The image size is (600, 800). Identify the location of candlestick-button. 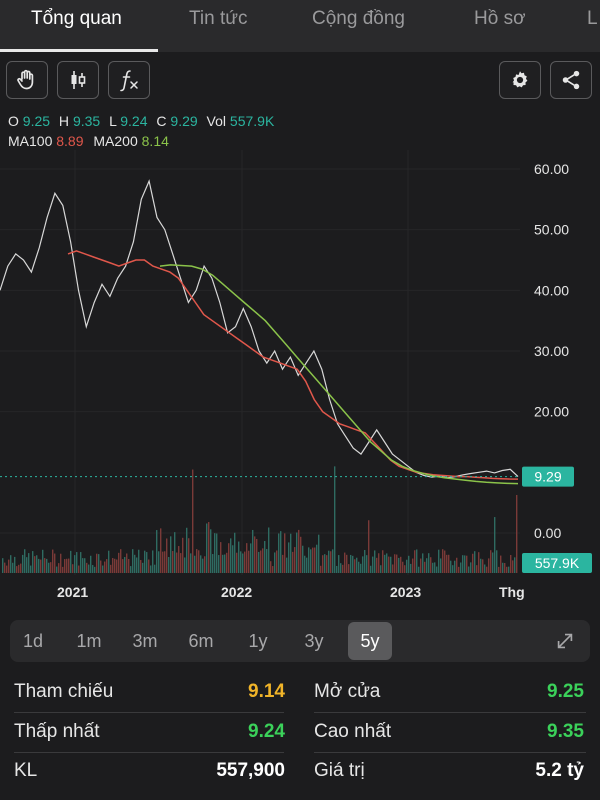
(78, 80).